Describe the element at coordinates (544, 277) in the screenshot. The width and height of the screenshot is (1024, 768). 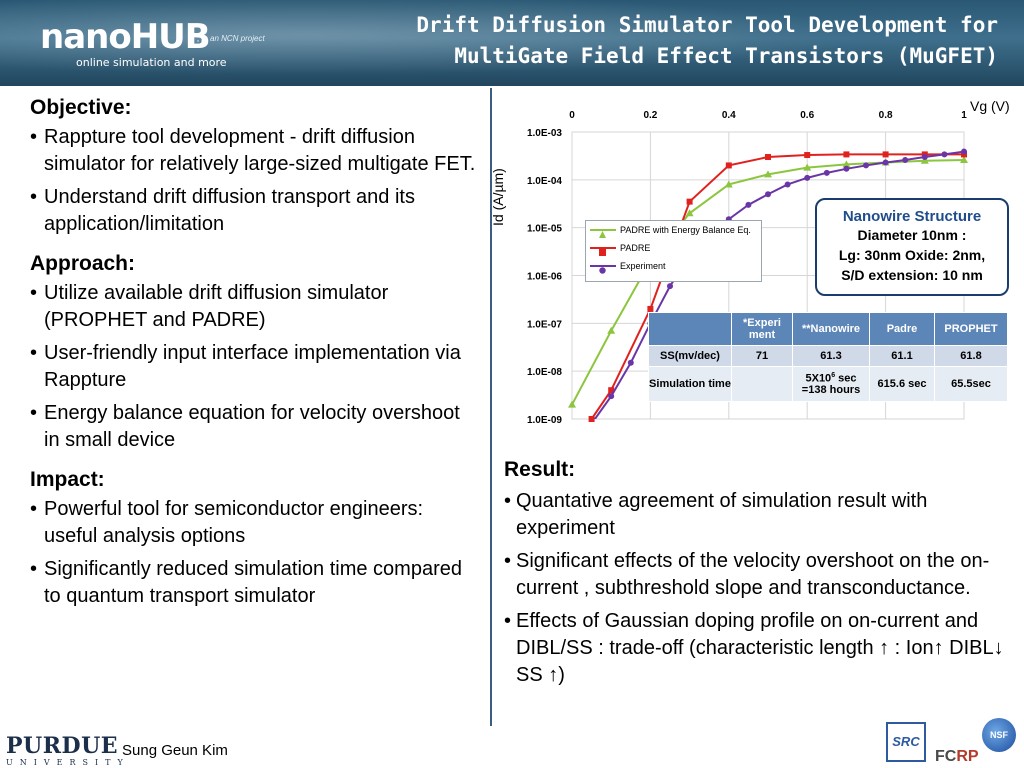
I see `y-tick-label: 1.0E-06` at that location.